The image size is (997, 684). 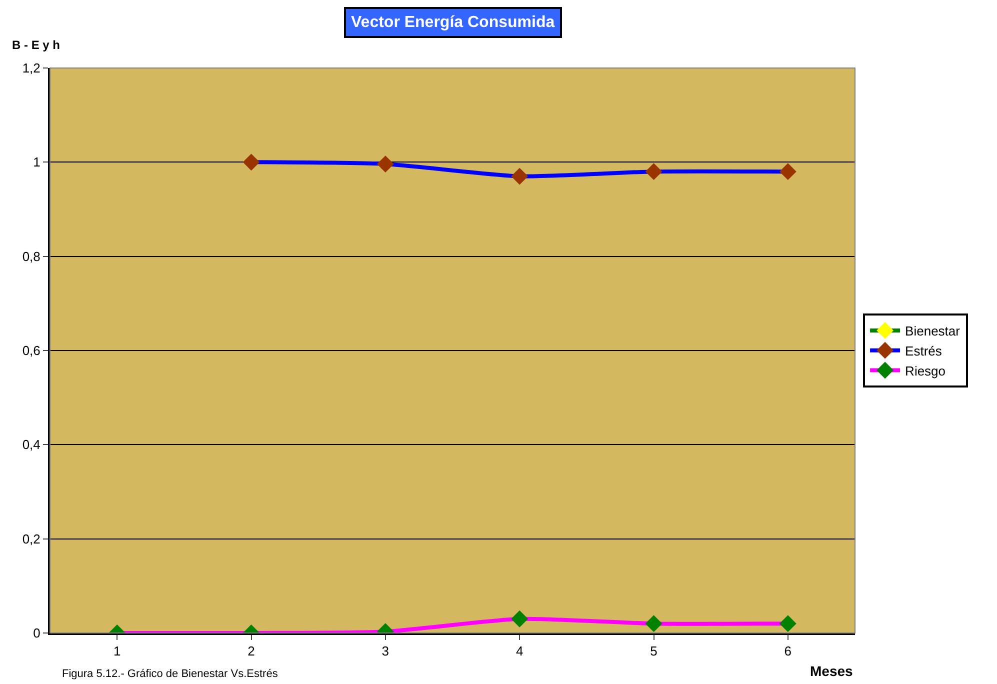 I want to click on text: Figura 5.12.- Gráfico de Bienestar Vs.Estrés, so click(x=170, y=674).